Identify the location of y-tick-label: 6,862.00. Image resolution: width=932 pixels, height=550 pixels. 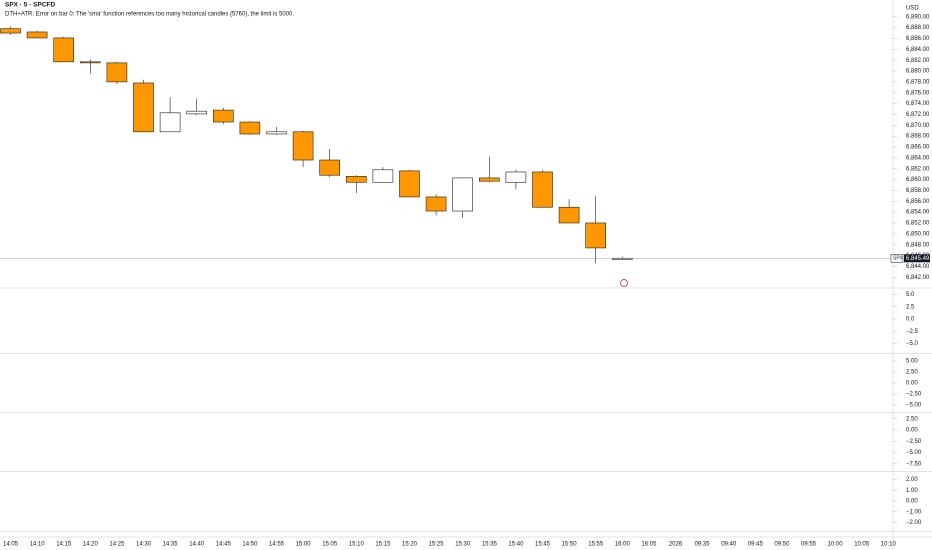
(918, 169).